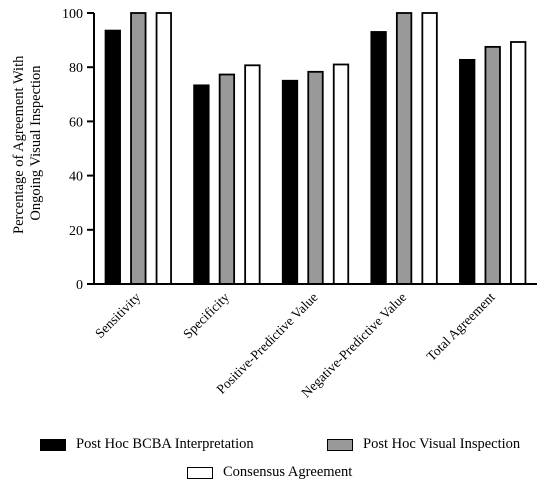  What do you see at coordinates (340, 444) in the screenshot?
I see `legend-swatch-visual-inspection` at bounding box center [340, 444].